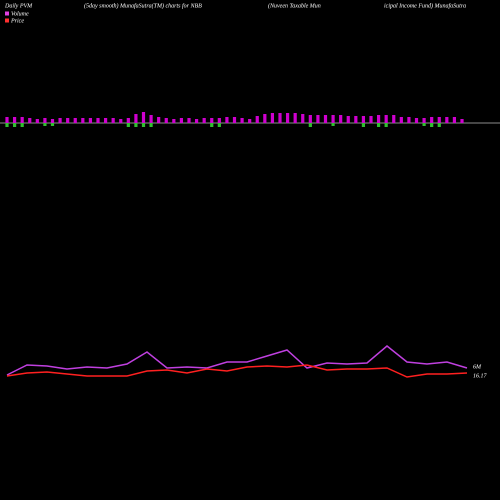 Image resolution: width=500 pixels, height=500 pixels. What do you see at coordinates (17, 21) in the screenshot?
I see `legend-label: Price` at bounding box center [17, 21].